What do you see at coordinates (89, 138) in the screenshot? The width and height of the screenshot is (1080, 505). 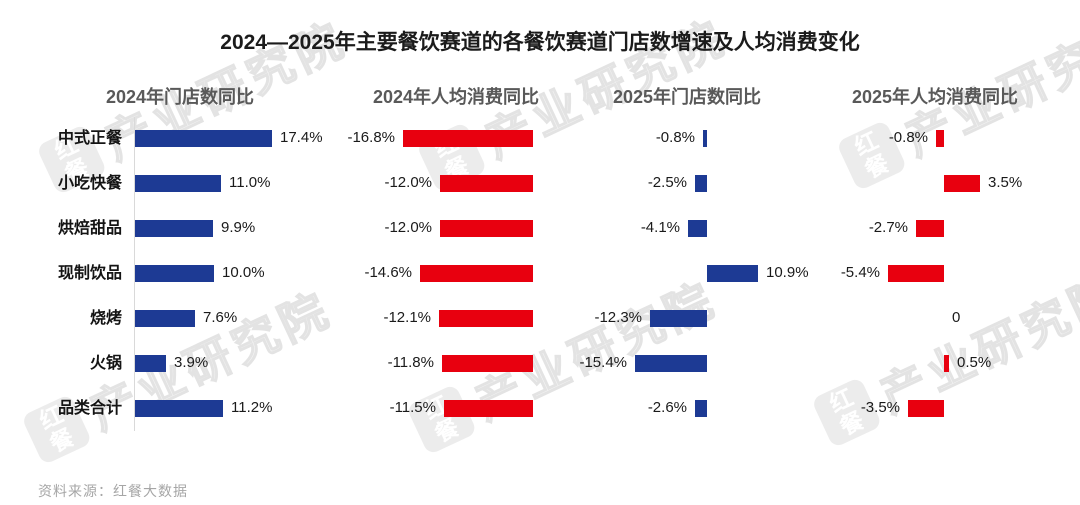 I see `category-label: 中式正餐` at bounding box center [89, 138].